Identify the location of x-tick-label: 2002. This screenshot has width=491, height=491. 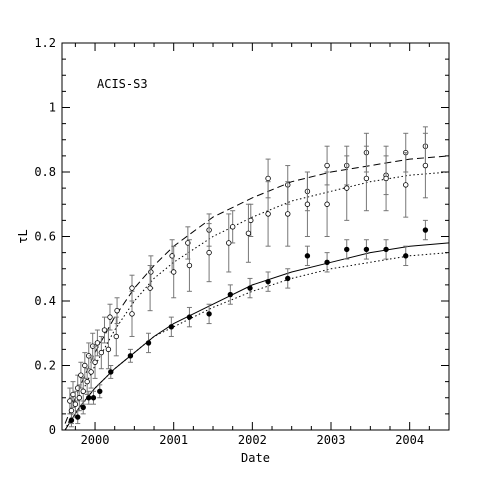
(252, 440).